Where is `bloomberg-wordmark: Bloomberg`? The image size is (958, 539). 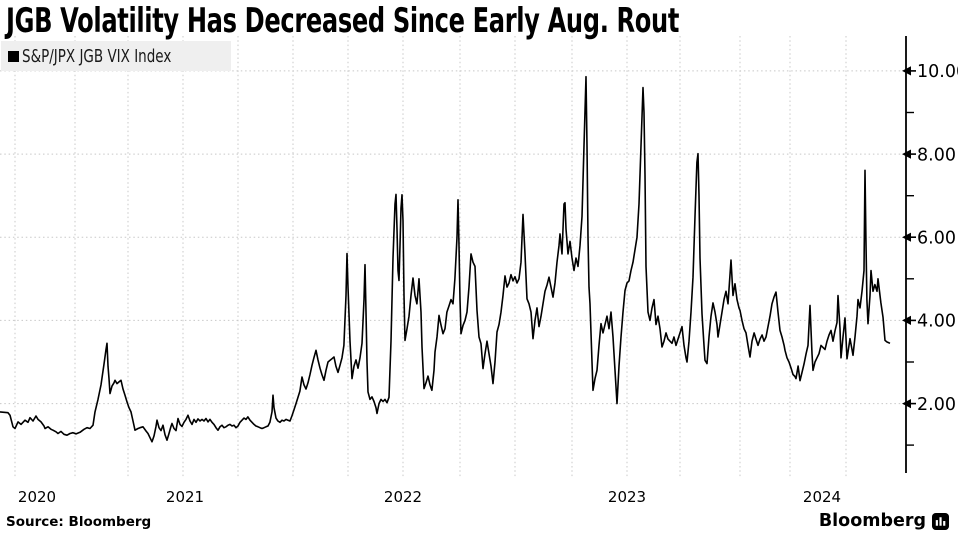
bloomberg-wordmark: Bloomberg is located at coordinates (872, 521).